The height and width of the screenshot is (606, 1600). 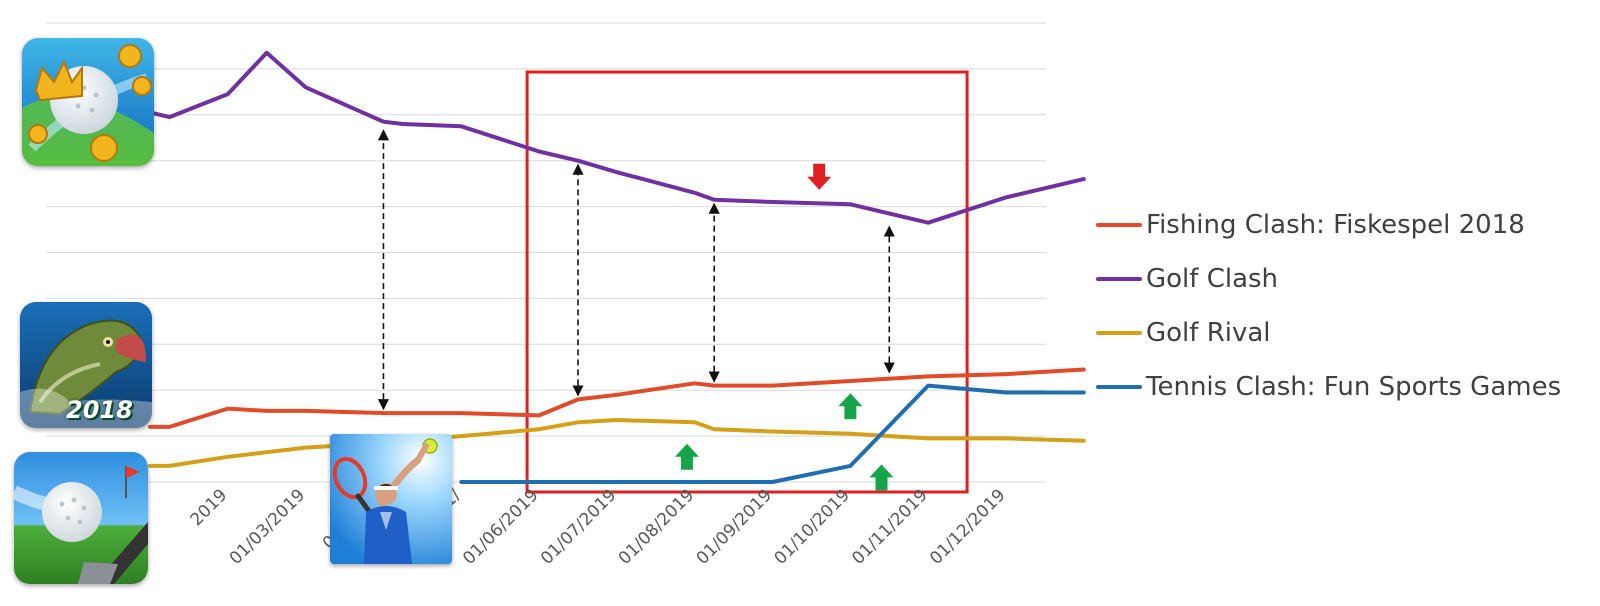 I want to click on golf-rival-app-icon, so click(x=81, y=518).